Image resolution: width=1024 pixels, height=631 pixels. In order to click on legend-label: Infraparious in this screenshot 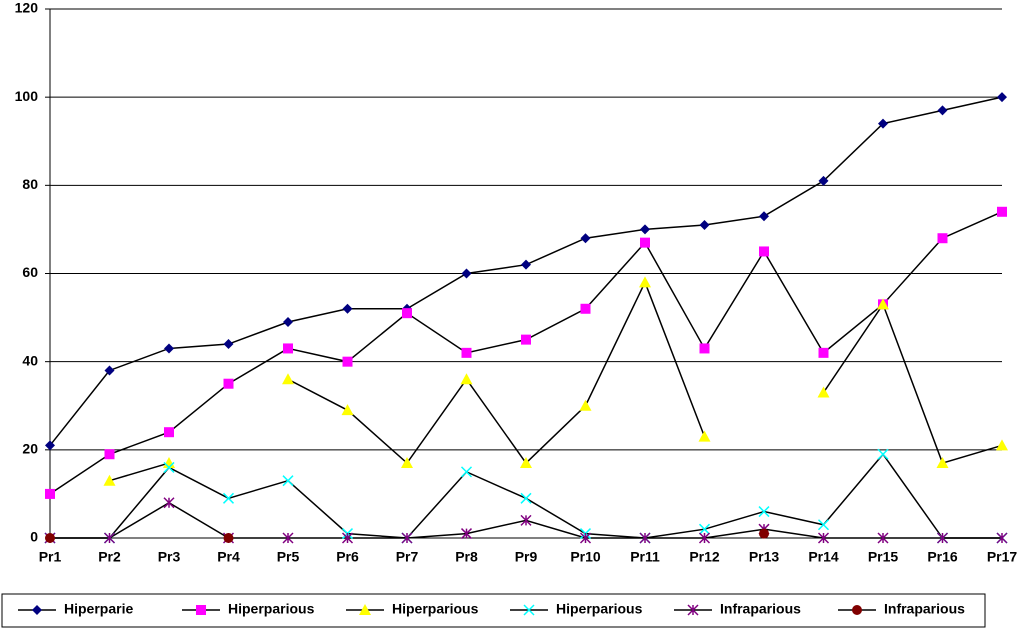, I will do `click(924, 609)`.